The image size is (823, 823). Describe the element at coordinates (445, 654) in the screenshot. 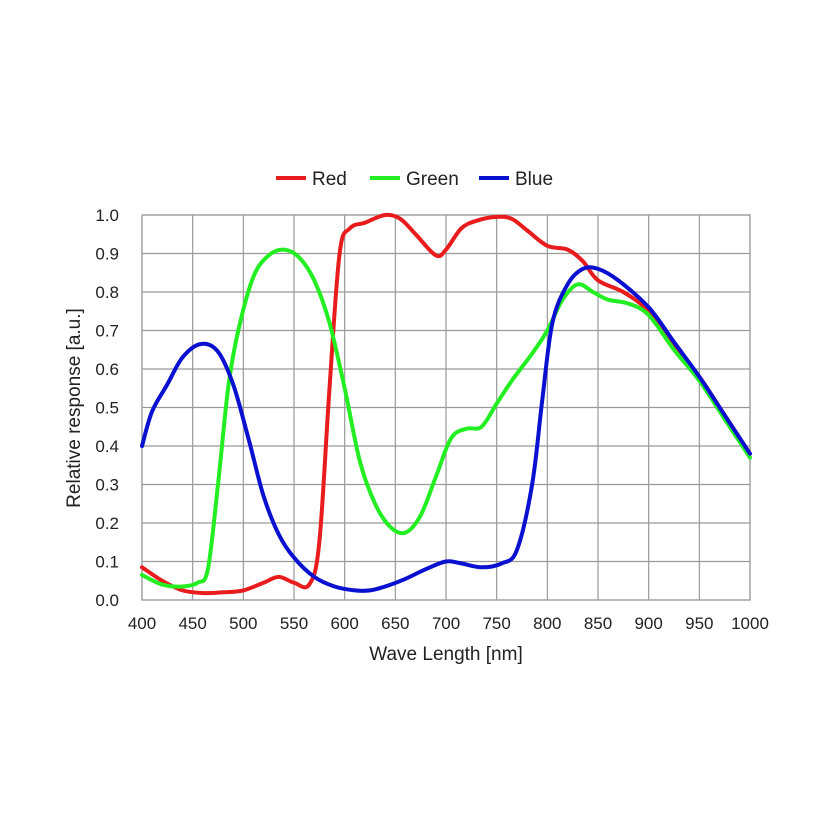

I see `x-axis-label: Wave Length [nm]` at that location.